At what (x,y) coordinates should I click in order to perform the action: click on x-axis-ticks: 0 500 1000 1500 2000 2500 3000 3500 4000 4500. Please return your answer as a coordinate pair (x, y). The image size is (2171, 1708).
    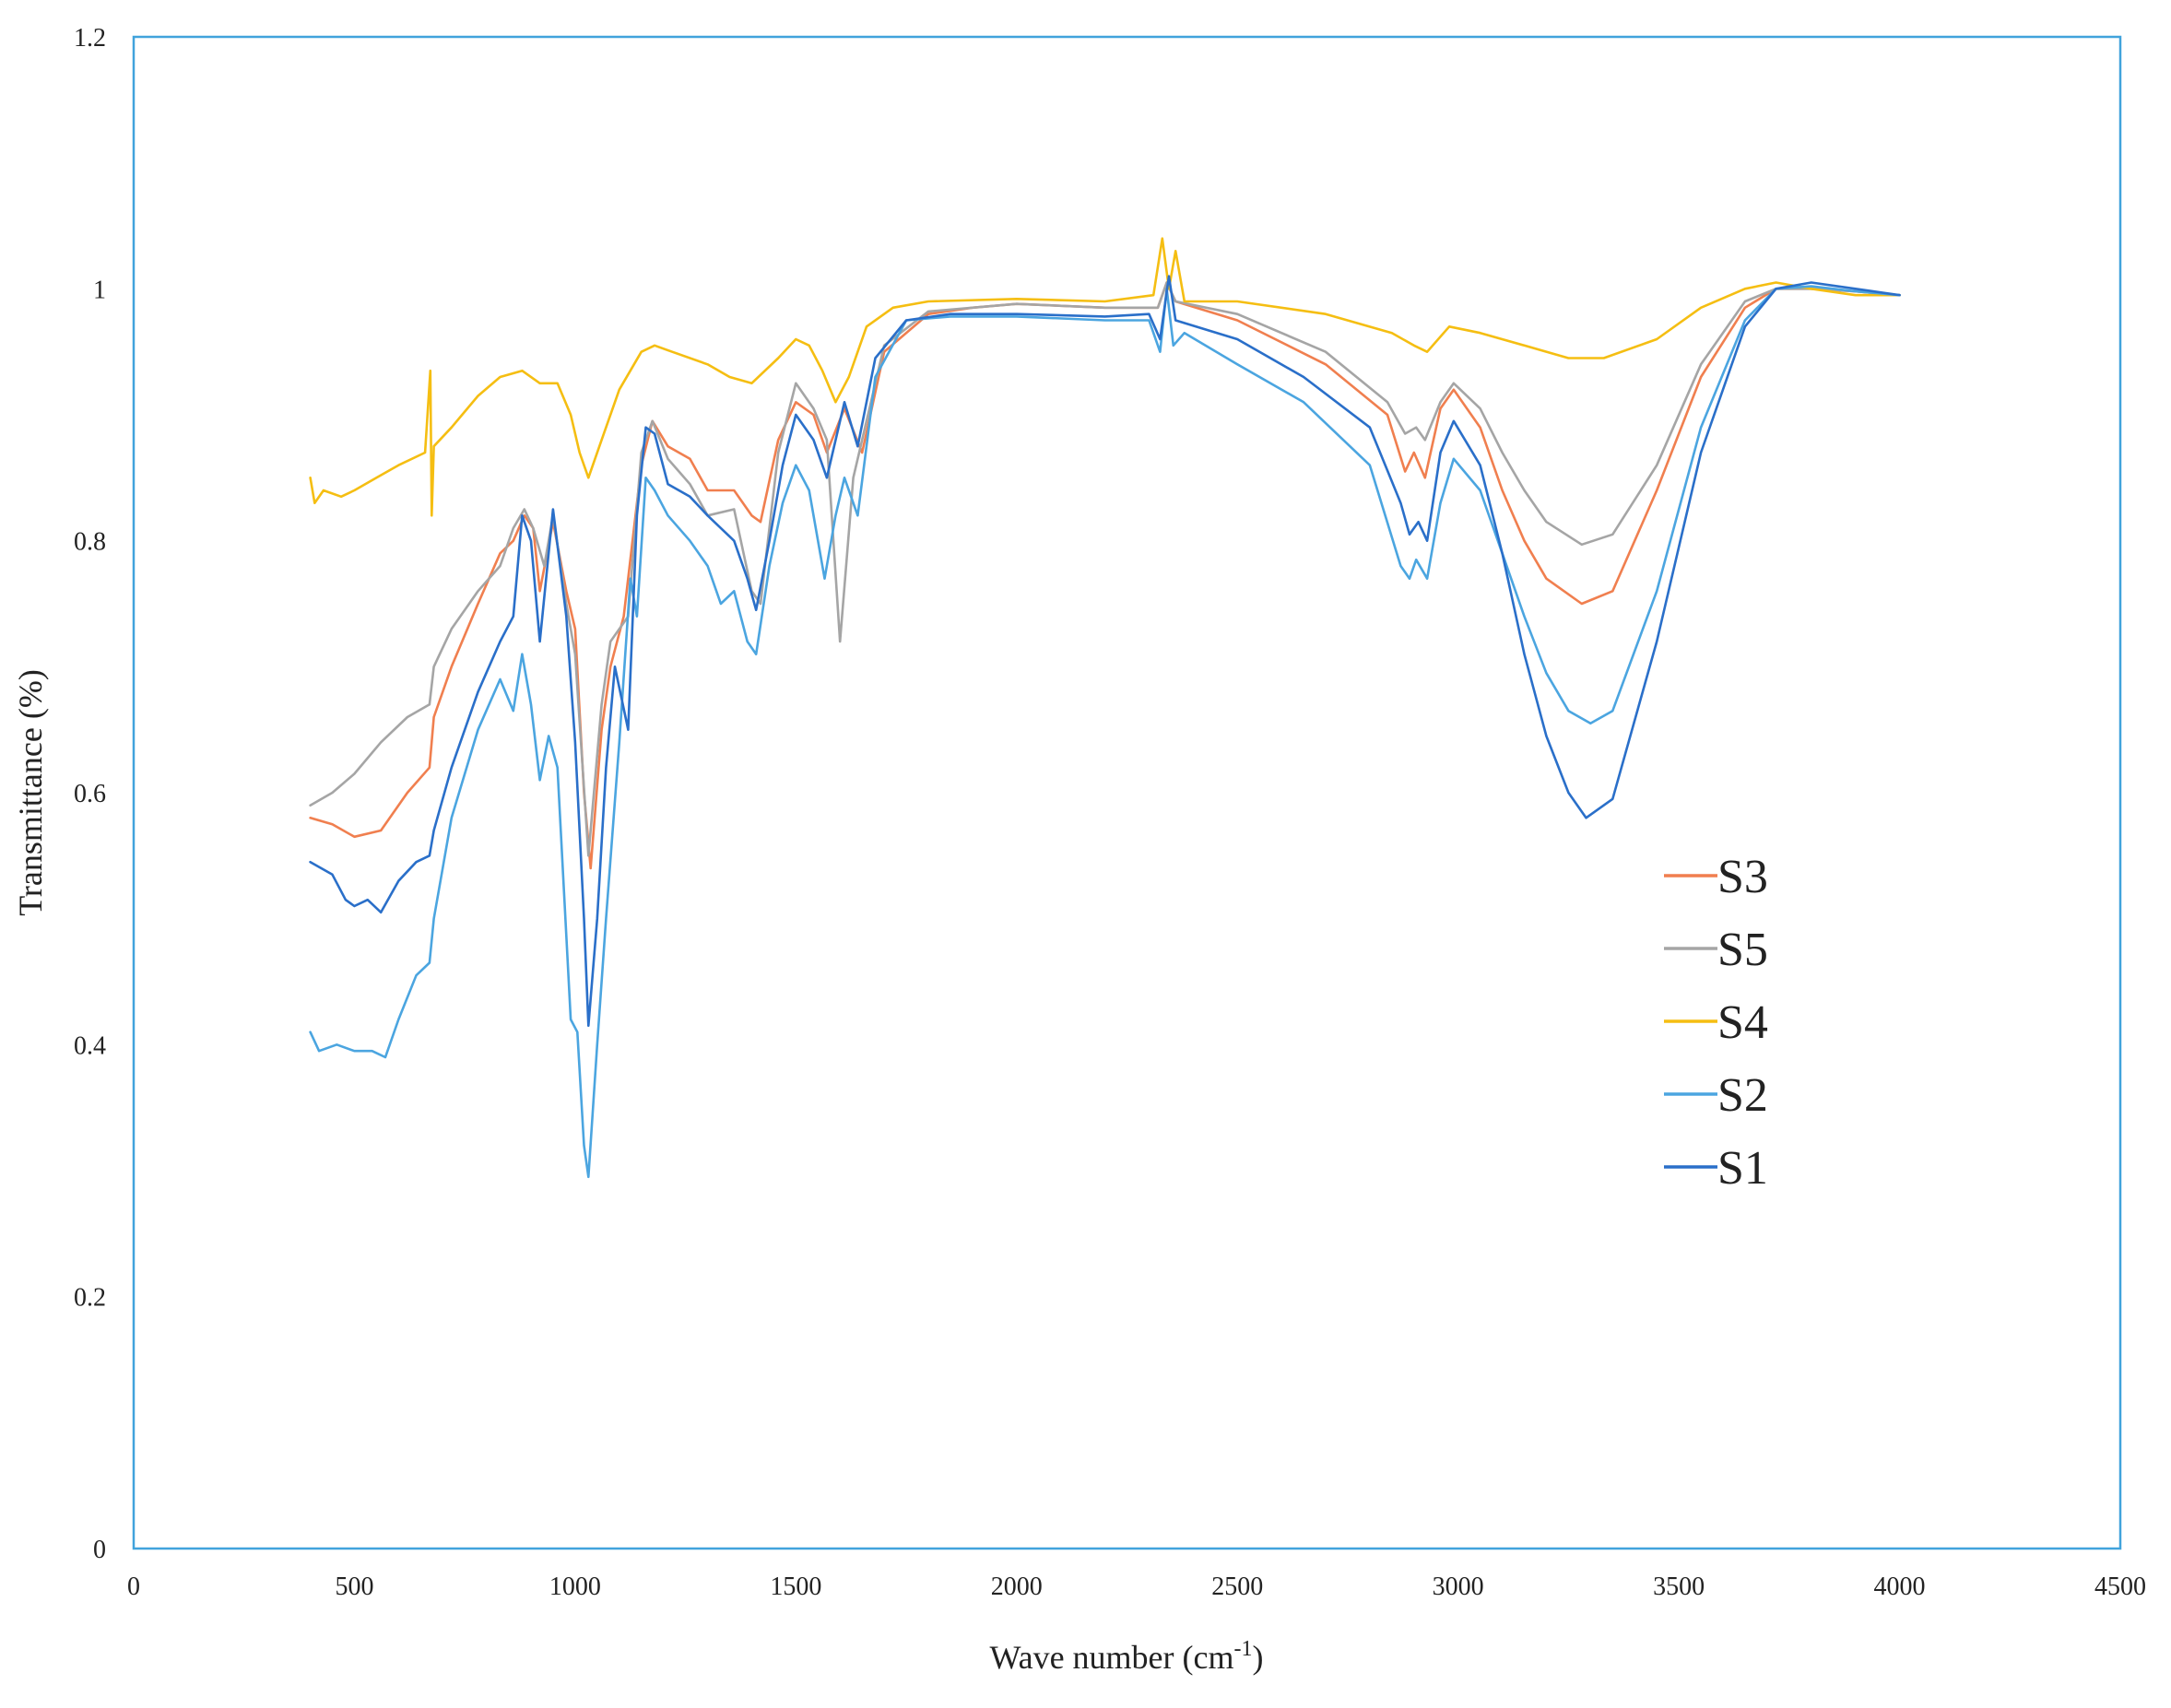
    Looking at the image, I should click on (1136, 1587).